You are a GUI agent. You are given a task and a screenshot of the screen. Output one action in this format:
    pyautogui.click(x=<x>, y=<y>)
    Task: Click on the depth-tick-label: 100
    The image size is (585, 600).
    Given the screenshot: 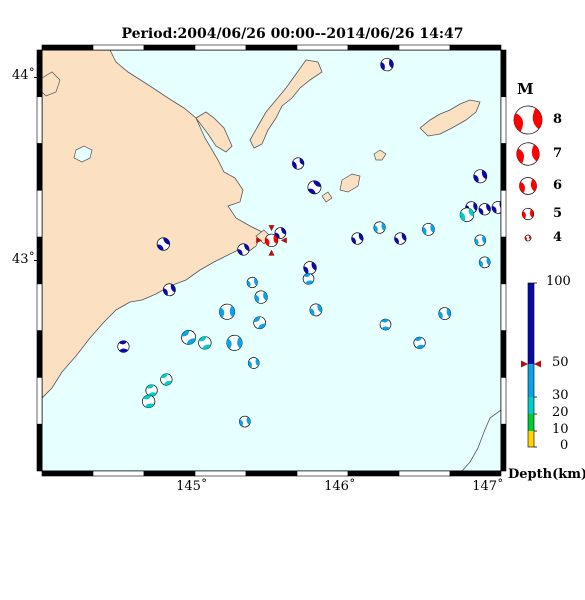 What is the action you would take?
    pyautogui.click(x=558, y=281)
    